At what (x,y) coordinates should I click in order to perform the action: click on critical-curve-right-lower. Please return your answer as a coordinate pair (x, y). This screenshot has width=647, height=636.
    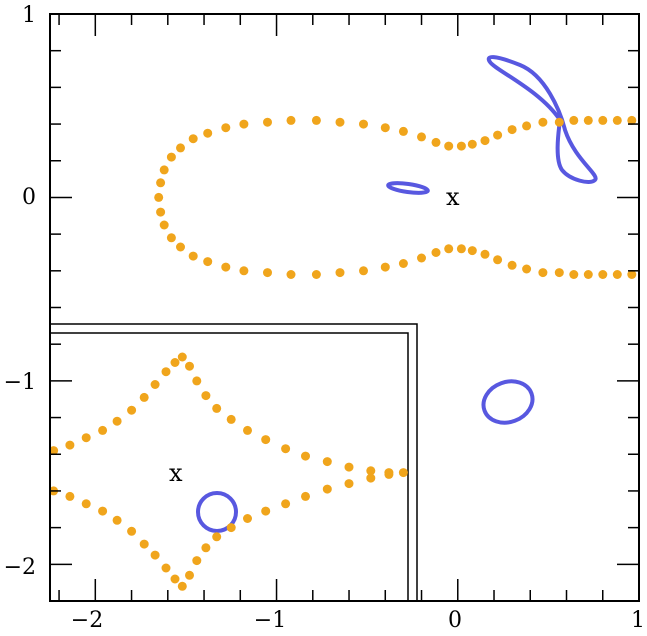
    Looking at the image, I should click on (508, 402).